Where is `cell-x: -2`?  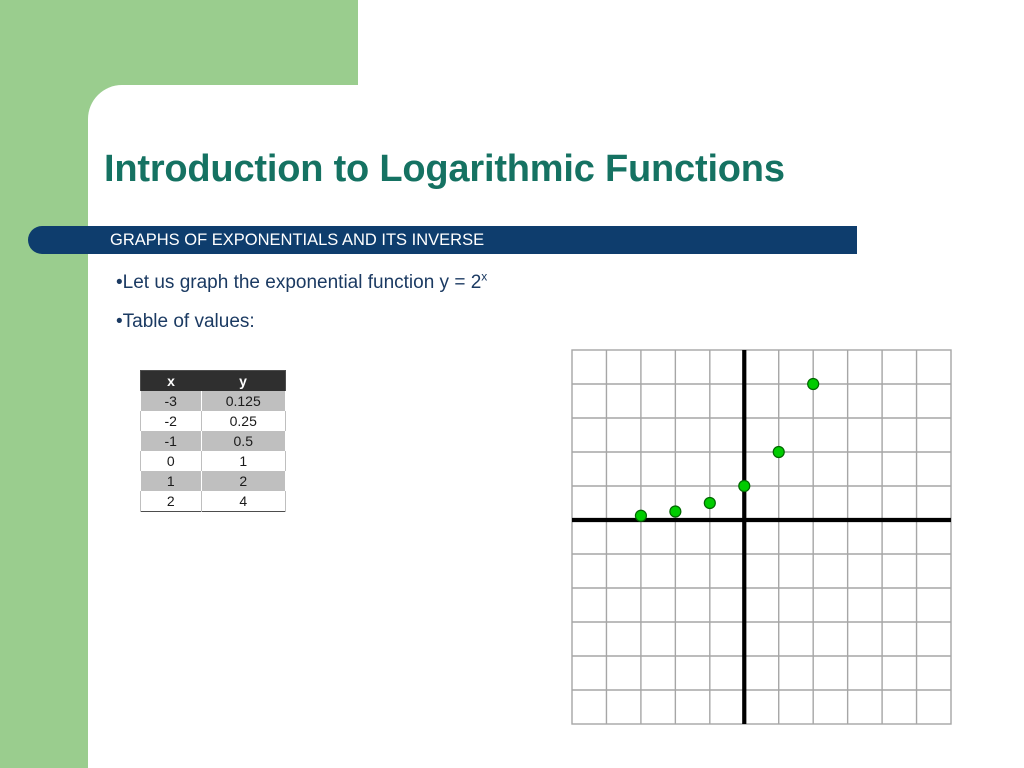
cell-x: -2 is located at coordinates (171, 421).